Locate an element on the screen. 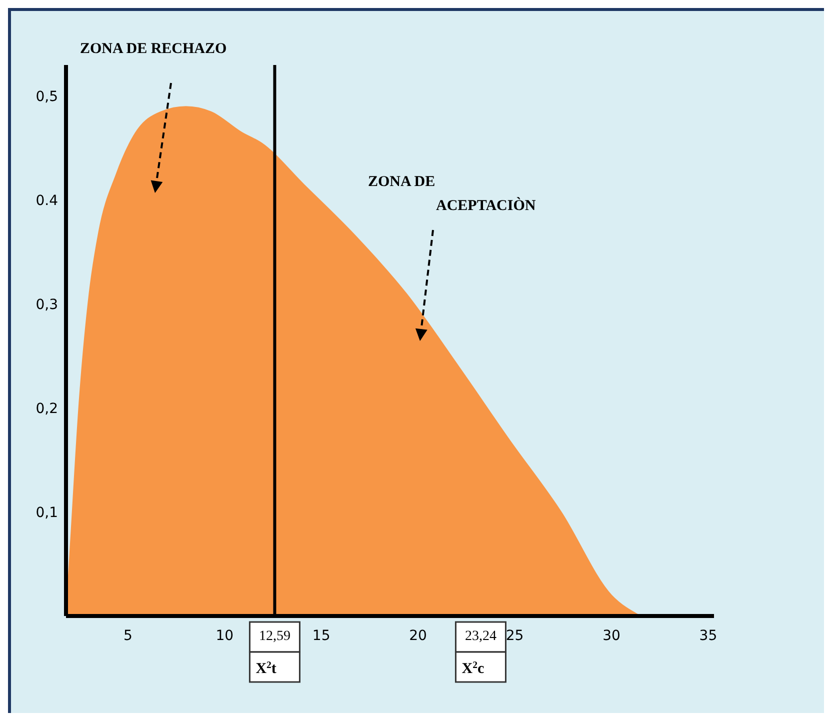 This screenshot has width=832, height=715. text: ZONA DE RECHAZO is located at coordinates (153, 49).